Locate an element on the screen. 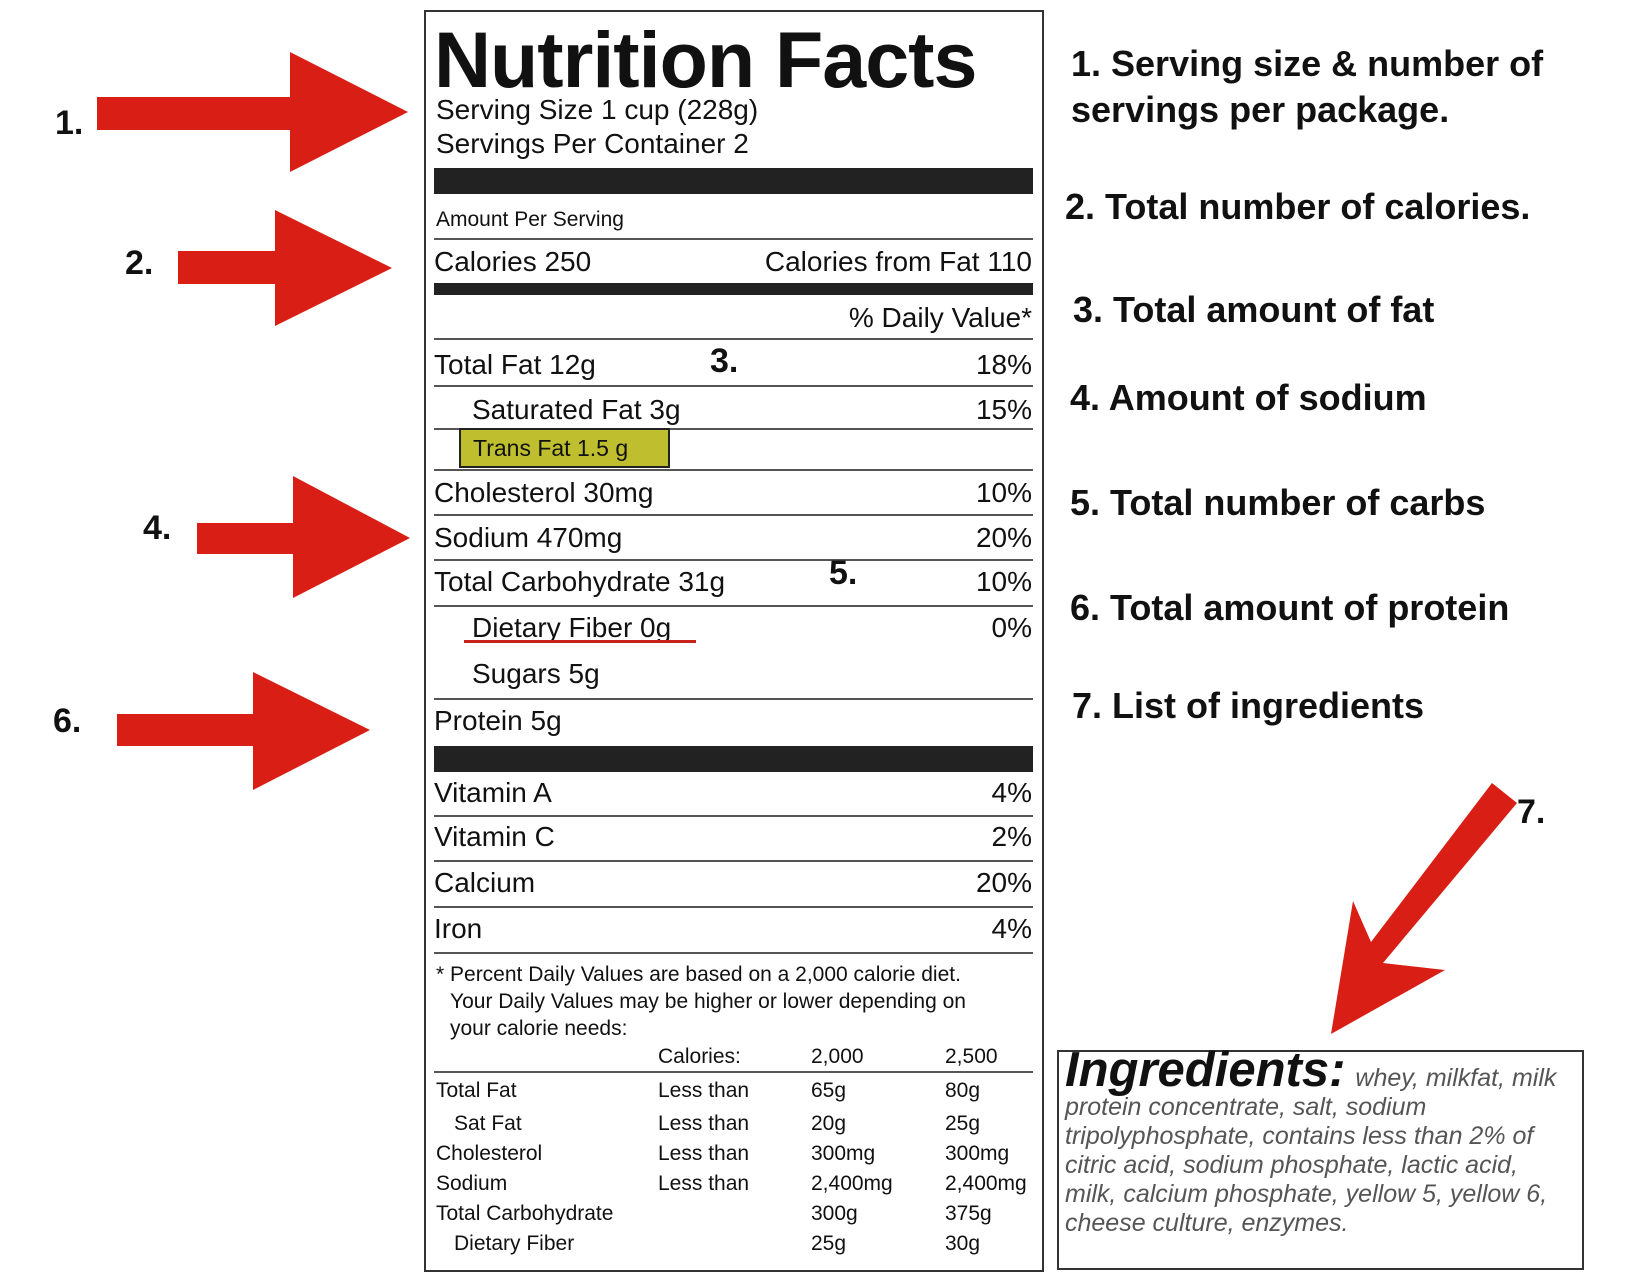 Image resolution: width=1651 pixels, height=1275 pixels. annotation-5: 5. Total number of carbs is located at coordinates (1278, 502).